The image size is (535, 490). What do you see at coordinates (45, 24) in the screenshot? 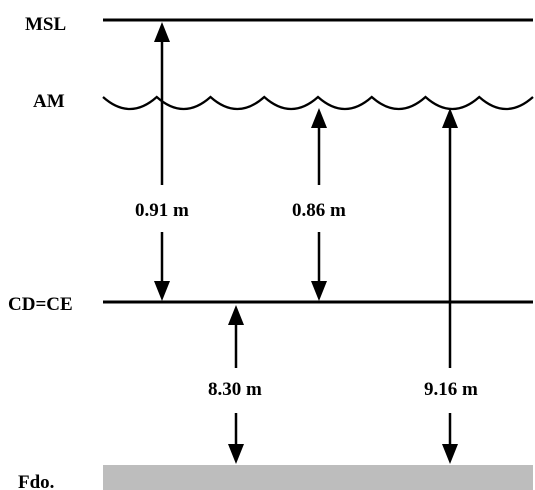
I see `label-msl: MSL` at bounding box center [45, 24].